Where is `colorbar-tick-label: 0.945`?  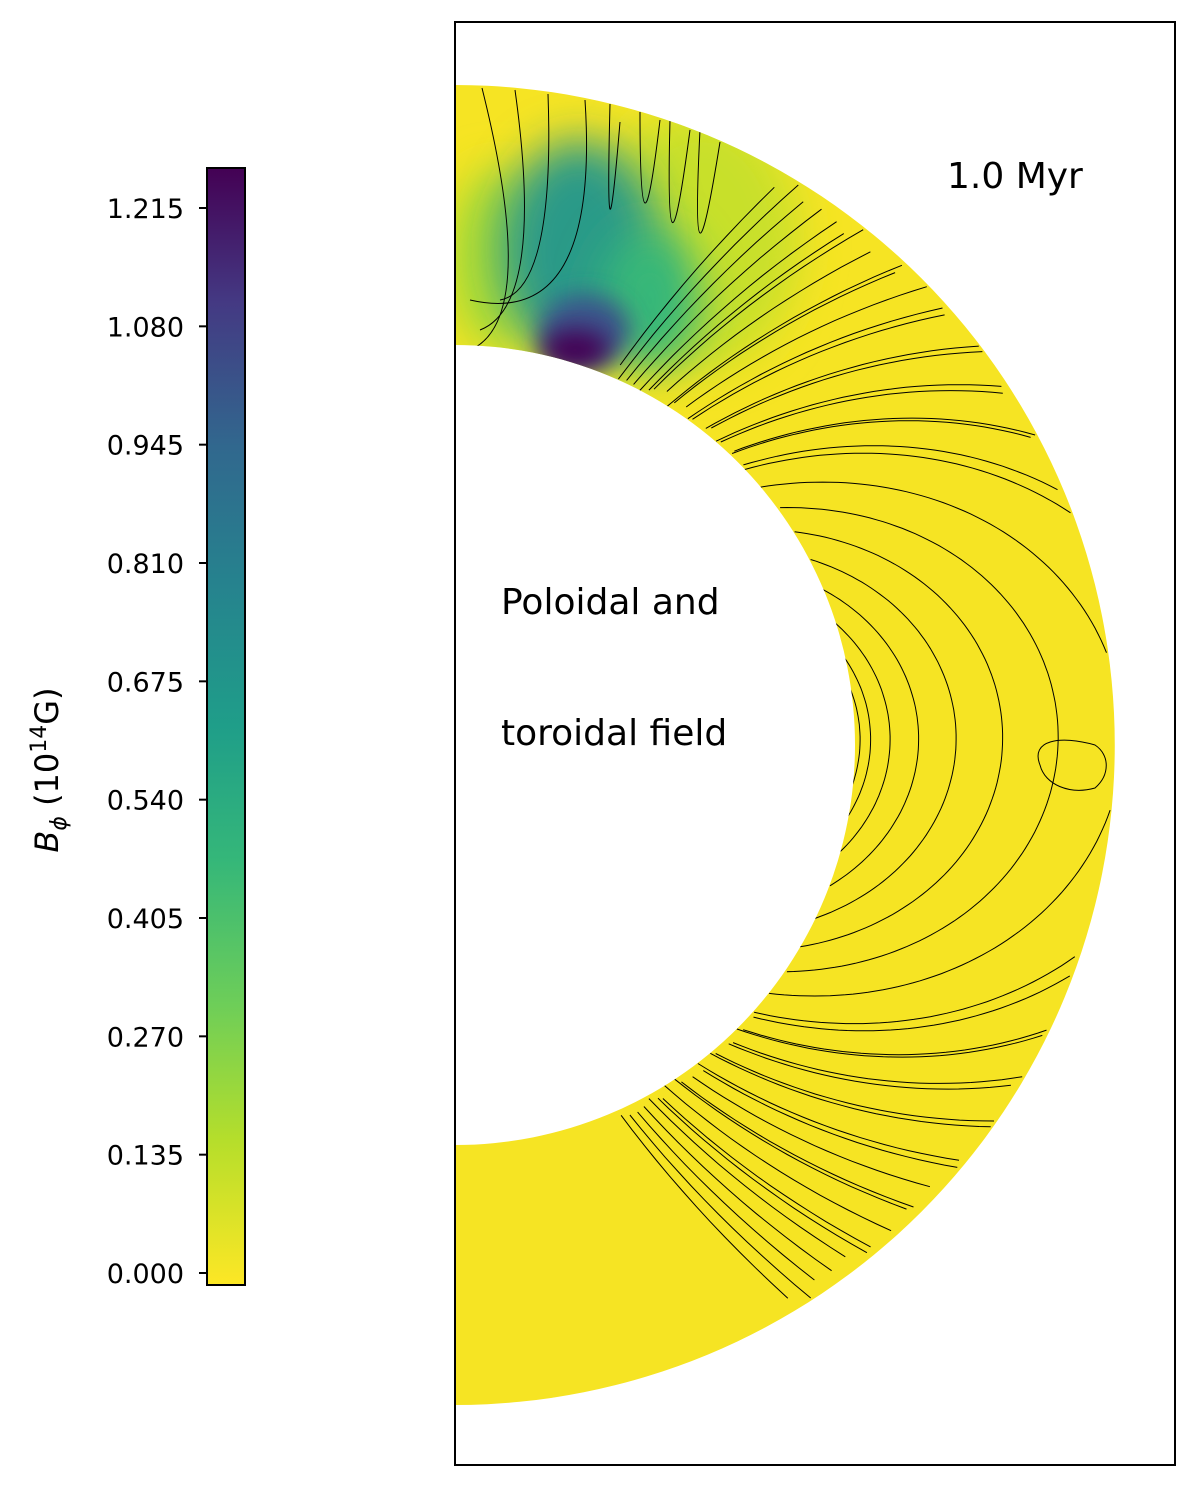 colorbar-tick-label: 0.945 is located at coordinates (145, 446).